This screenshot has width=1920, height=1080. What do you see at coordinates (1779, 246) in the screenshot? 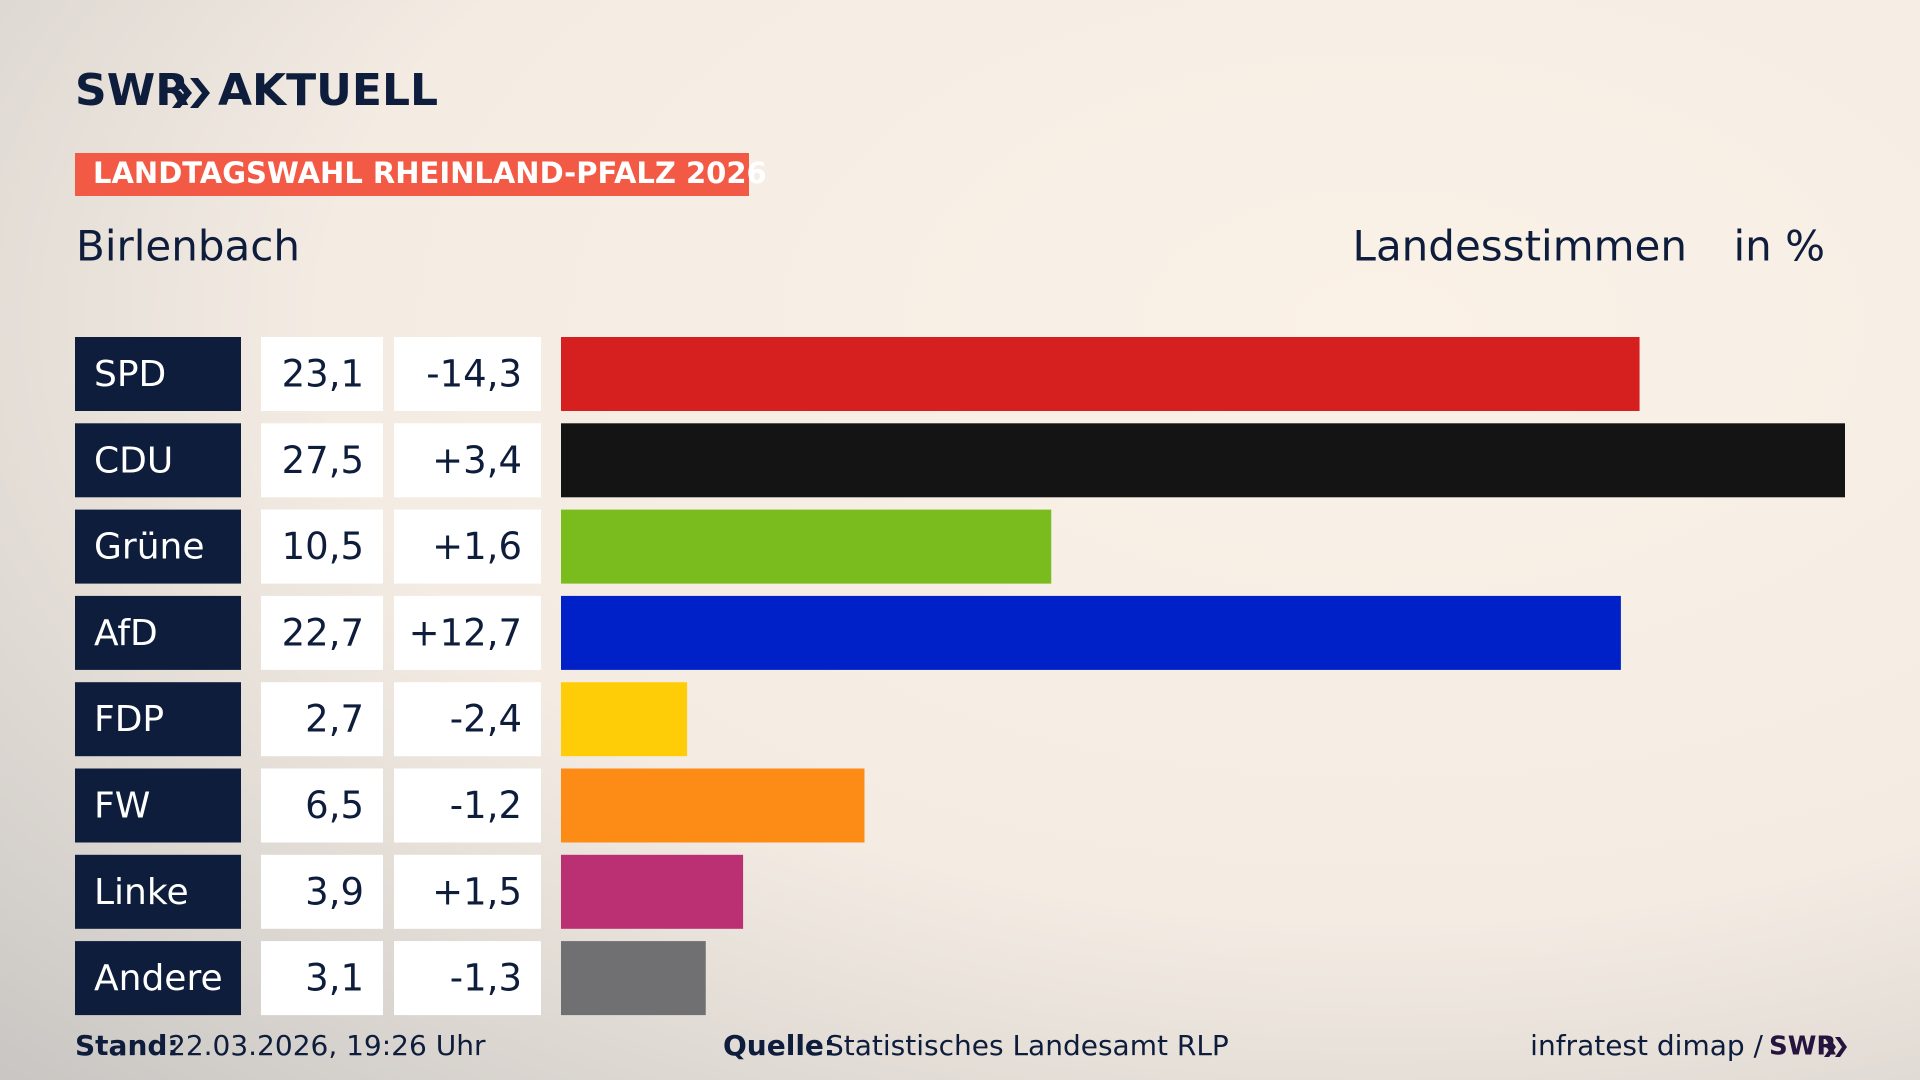
I see `unit-label: in %` at bounding box center [1779, 246].